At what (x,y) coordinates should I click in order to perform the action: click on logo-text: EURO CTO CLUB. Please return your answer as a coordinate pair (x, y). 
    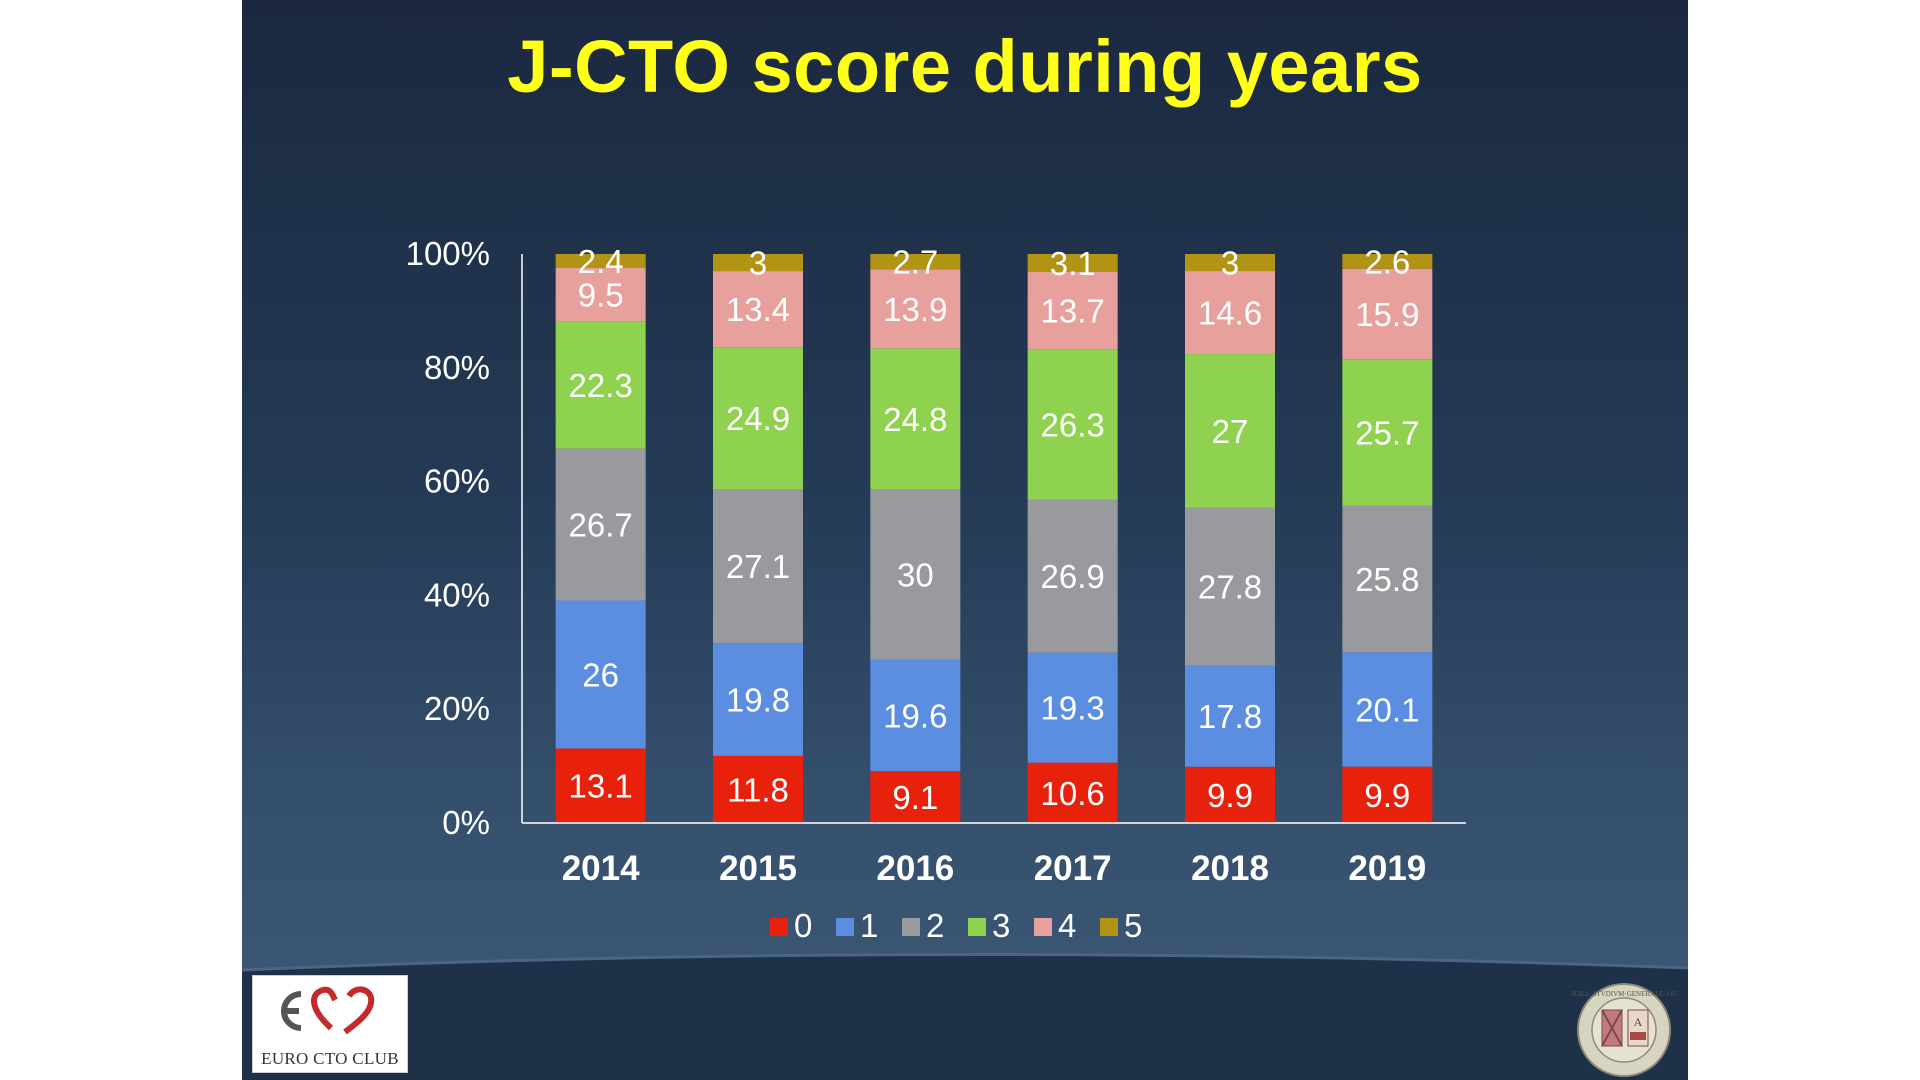
    Looking at the image, I should click on (330, 1058).